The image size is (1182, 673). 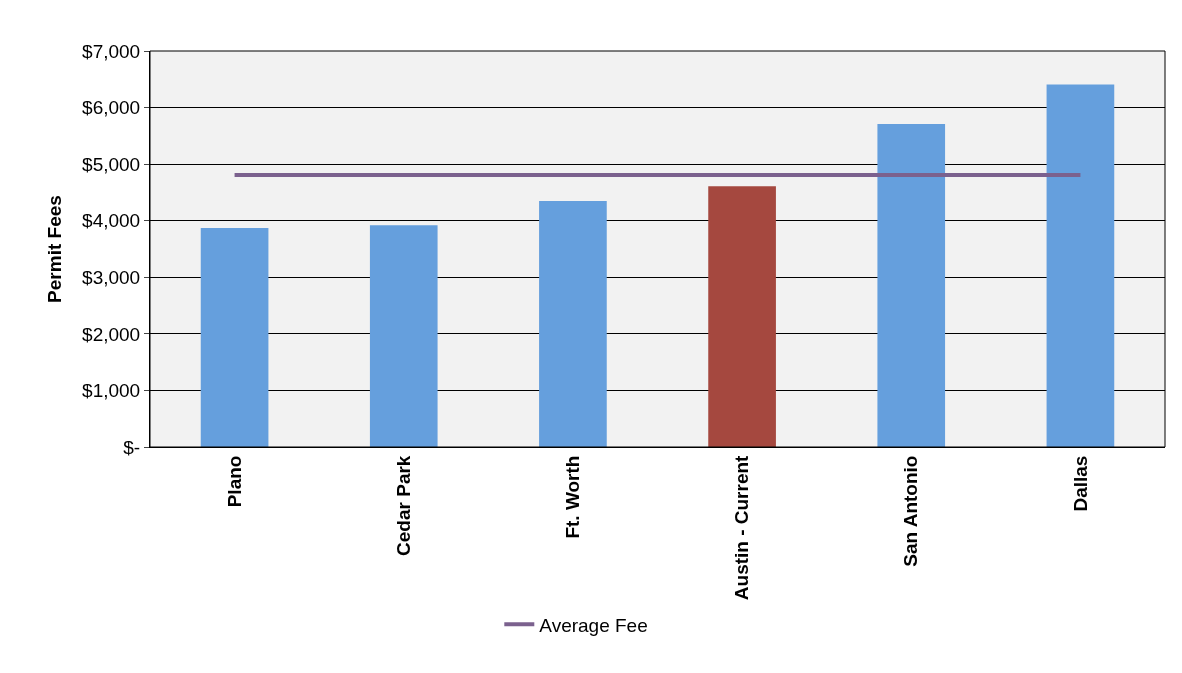 What do you see at coordinates (911, 511) in the screenshot?
I see `x-tick-label: San Antonio` at bounding box center [911, 511].